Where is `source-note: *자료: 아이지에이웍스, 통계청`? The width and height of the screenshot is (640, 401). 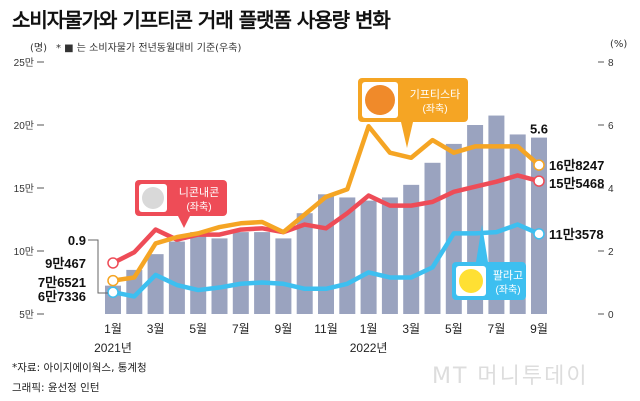
source-note: *자료: 아이지에이웍스, 통계청 is located at coordinates (79, 368).